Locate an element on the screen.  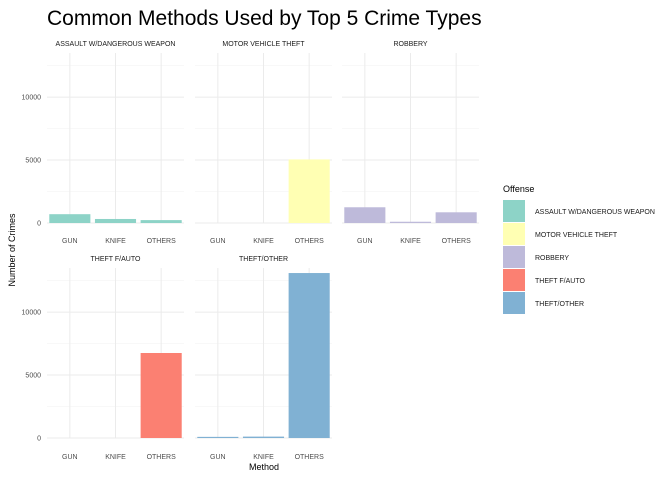
facet-strip-label: MOTOR VEHICLE THEFT is located at coordinates (263, 44).